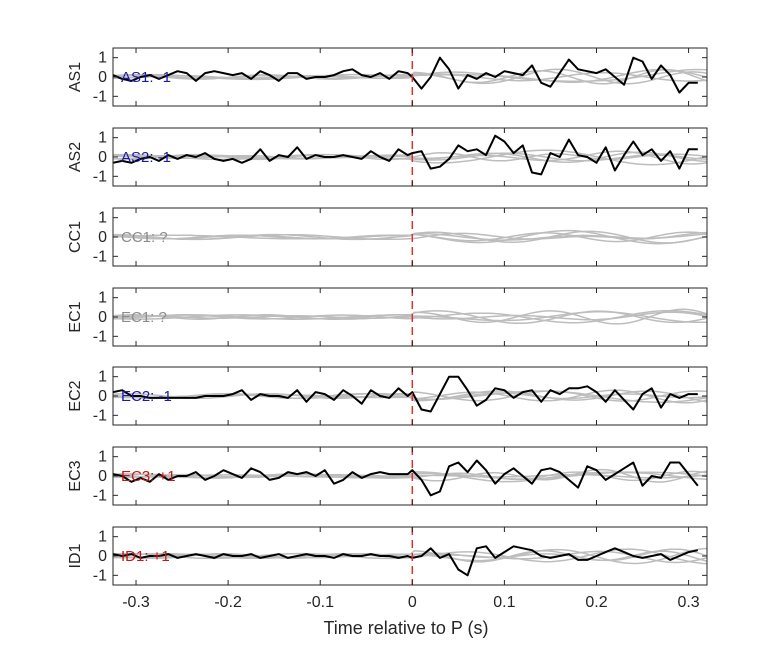 This screenshot has height=657, width=782. What do you see at coordinates (146, 396) in the screenshot?
I see `polarity-annotation-ec2: EC2: -1` at bounding box center [146, 396].